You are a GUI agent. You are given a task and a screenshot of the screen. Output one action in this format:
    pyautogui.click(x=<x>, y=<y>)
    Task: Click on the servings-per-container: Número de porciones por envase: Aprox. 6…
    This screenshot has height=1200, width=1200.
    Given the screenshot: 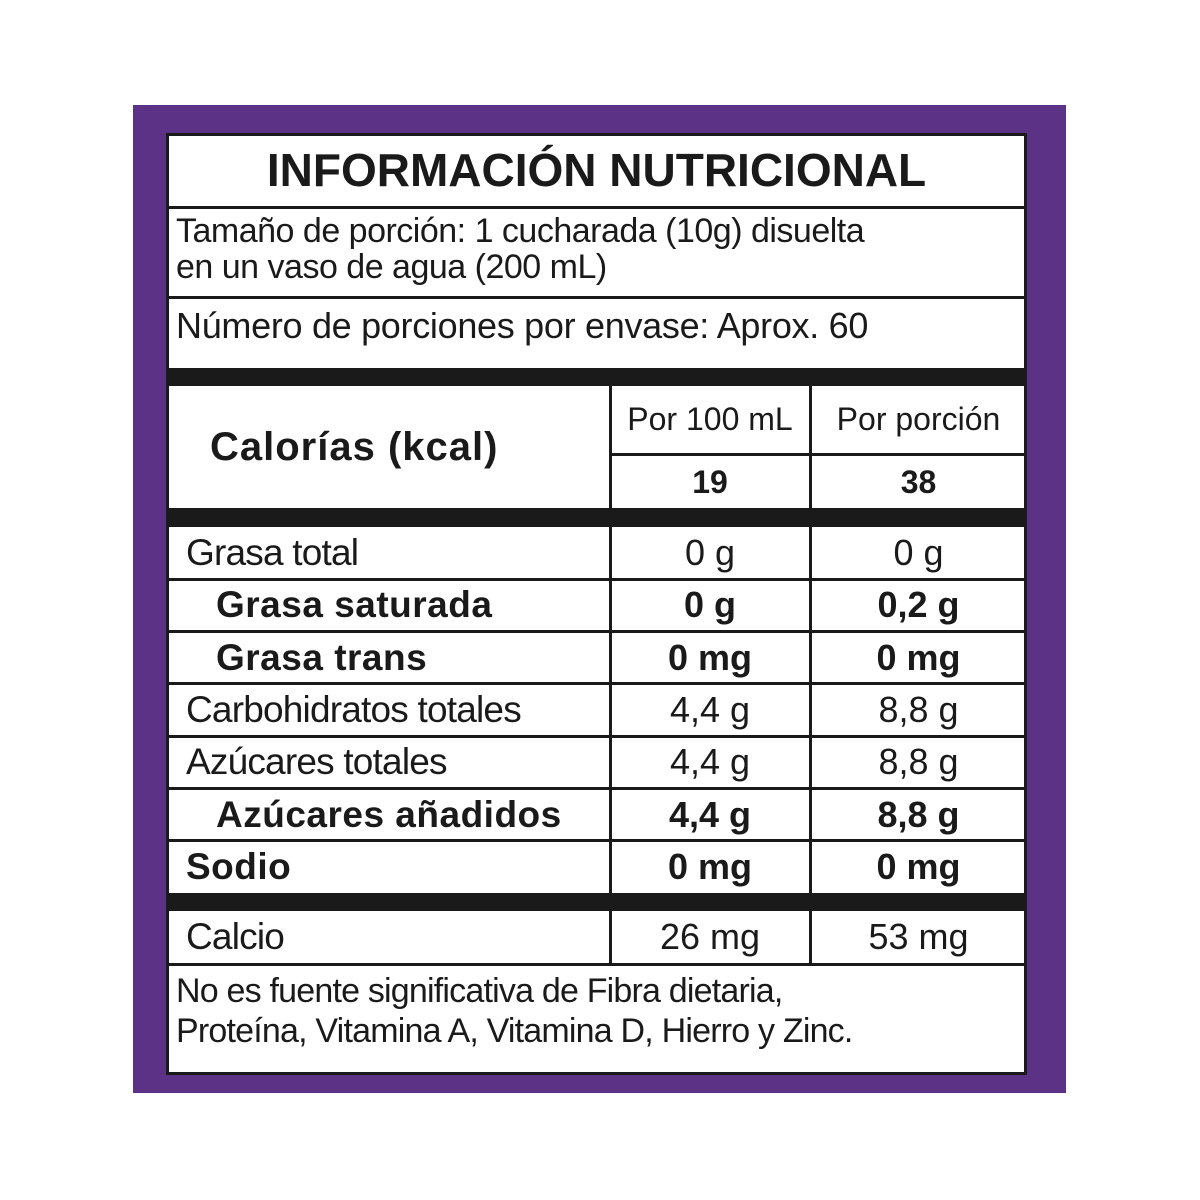 What is the action you would take?
    pyautogui.click(x=522, y=325)
    